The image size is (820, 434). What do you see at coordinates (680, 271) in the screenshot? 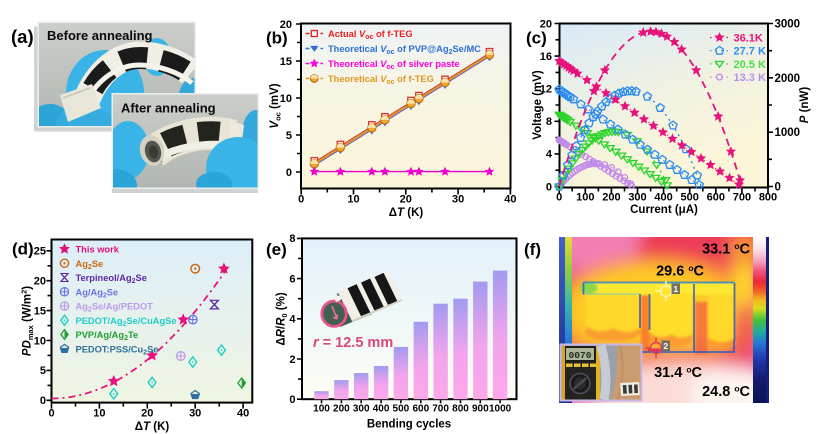
I see `svg-text: 29.6 oC` at bounding box center [680, 271].